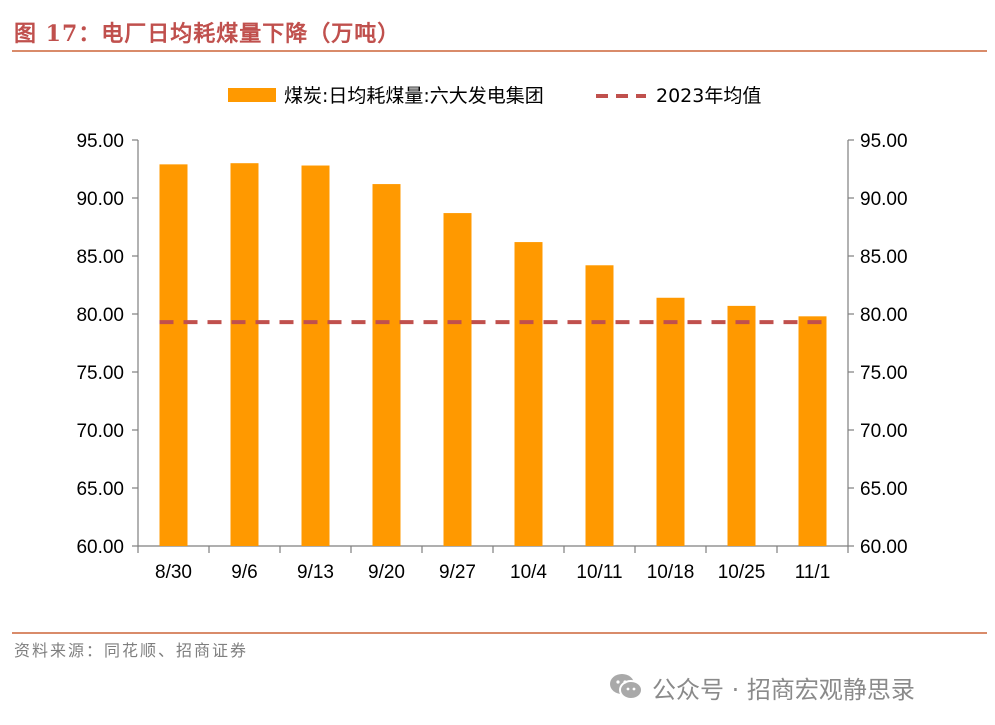 The image size is (995, 725). I want to click on chart-legend: 煤炭:日均耗煤量:六大发电集团 2023年均值, so click(494, 96).